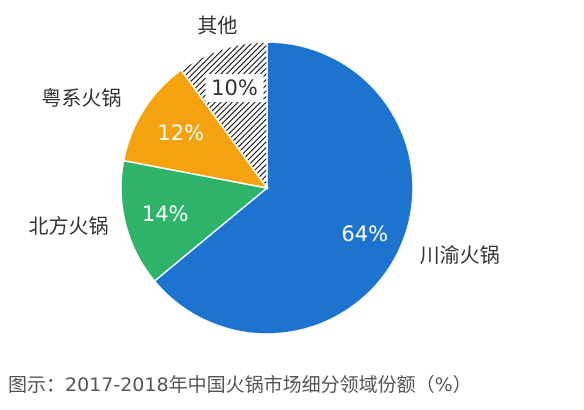 This screenshot has width=584, height=410. Describe the element at coordinates (240, 385) in the screenshot. I see `chart-caption: 图示：2017-2018年中国火锅市场细分领域份额（%）` at that location.